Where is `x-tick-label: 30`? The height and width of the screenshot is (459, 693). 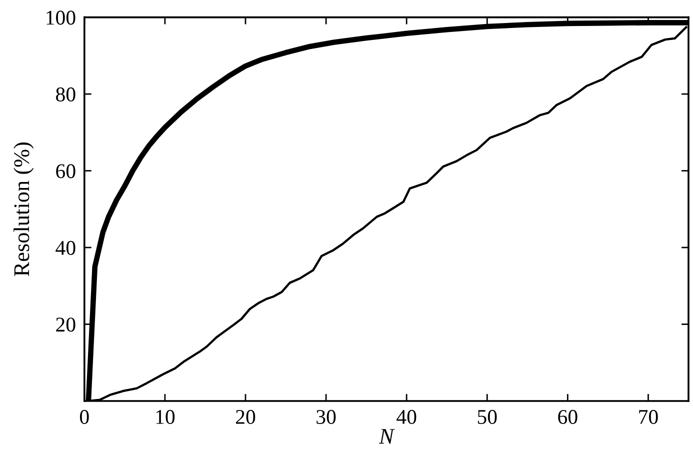 x-tick-label: 30 is located at coordinates (326, 417).